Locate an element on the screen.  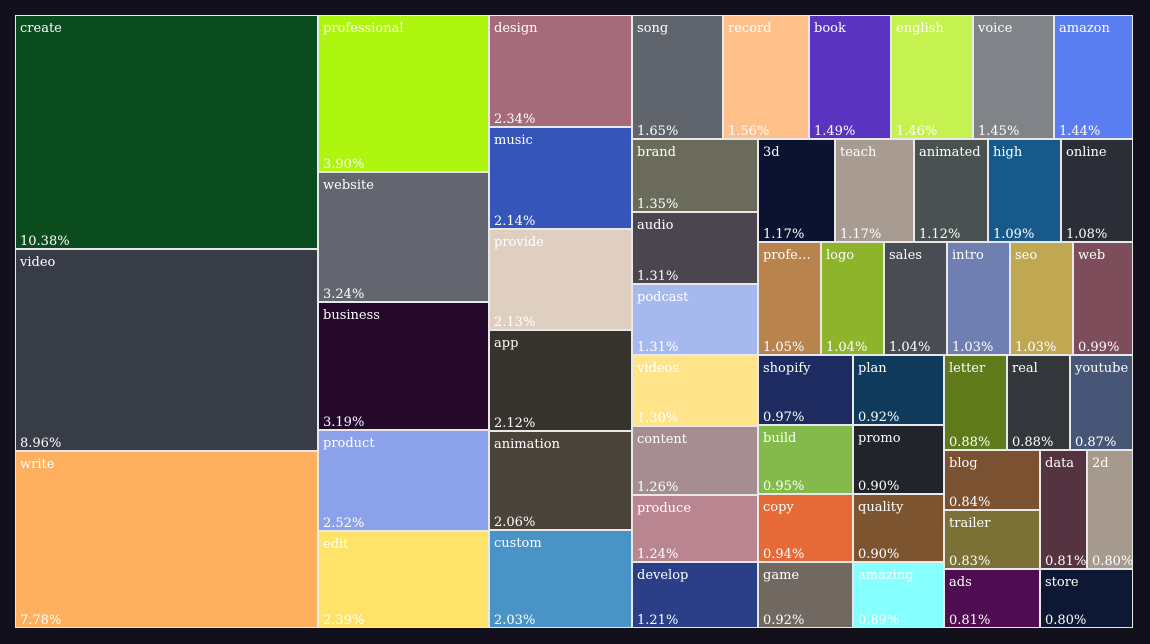
tile-value: 1.65% is located at coordinates (658, 131).